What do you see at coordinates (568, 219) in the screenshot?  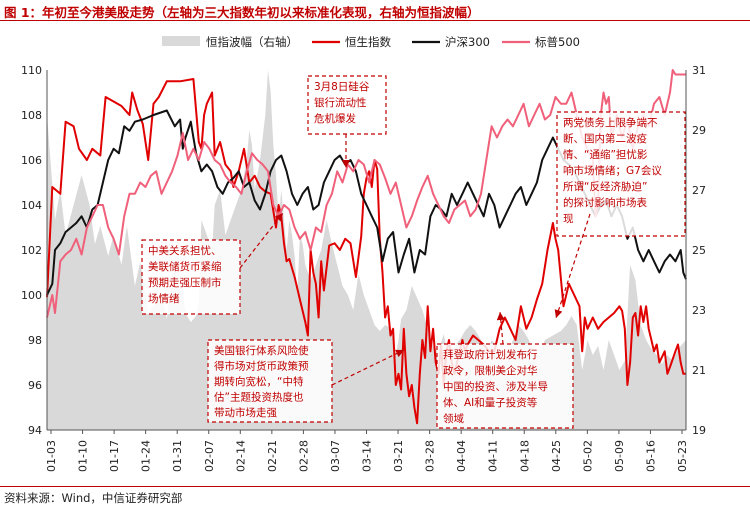 I see `annotation-text: 现` at bounding box center [568, 219].